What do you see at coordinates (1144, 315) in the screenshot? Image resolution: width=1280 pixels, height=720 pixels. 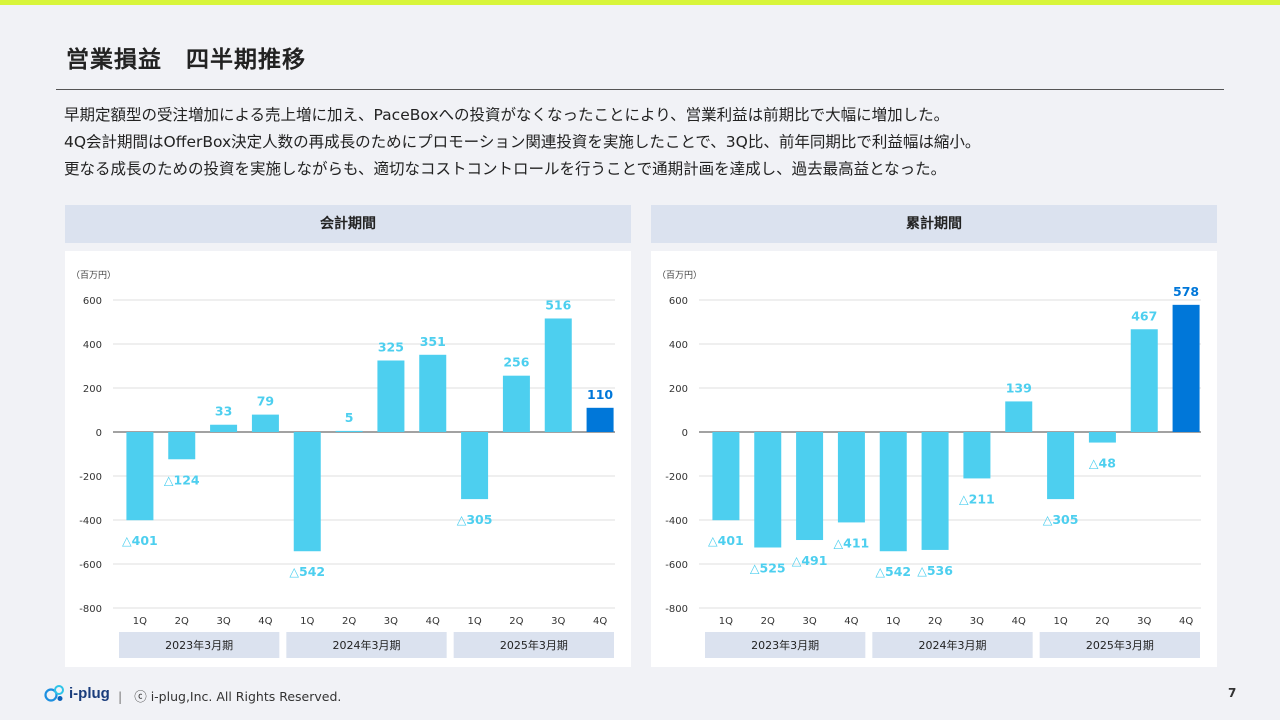 I see `data-label: 467` at bounding box center [1144, 315].